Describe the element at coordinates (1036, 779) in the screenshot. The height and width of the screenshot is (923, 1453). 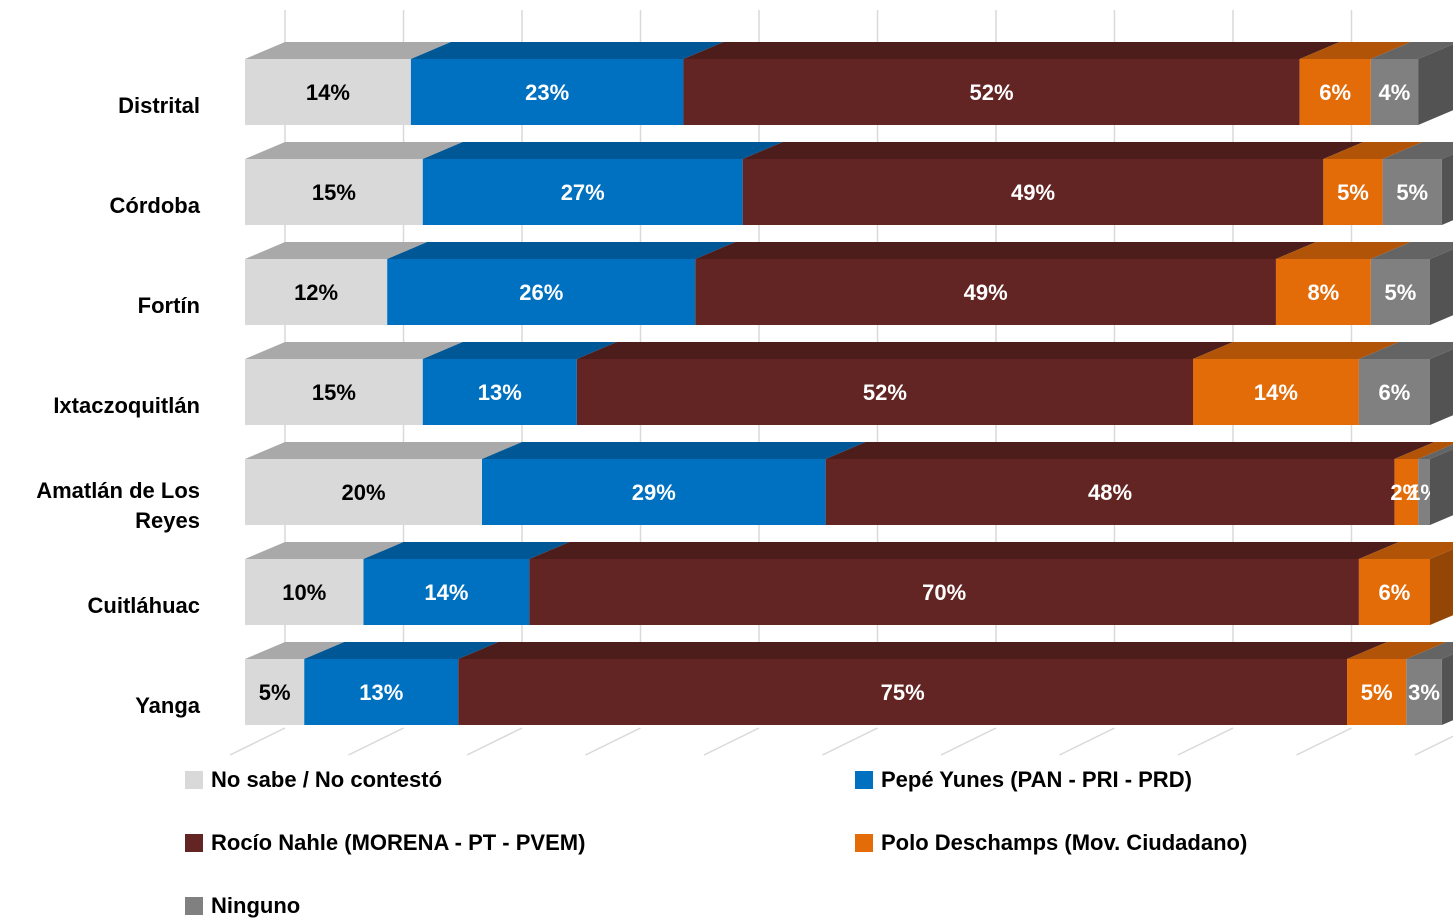
I see `legend-label: Pepé Yunes (PAN - PRI - PRD)` at that location.